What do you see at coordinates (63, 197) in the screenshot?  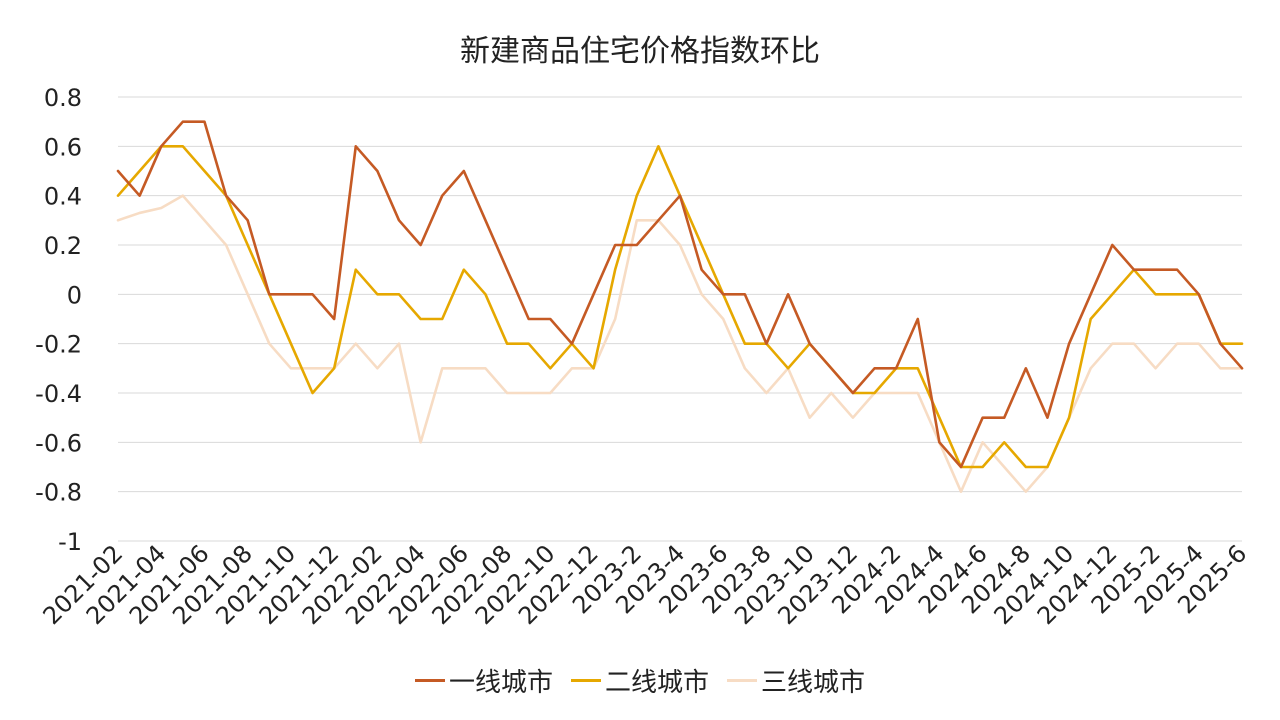 I see `y-tick-label: 0.4` at bounding box center [63, 197].